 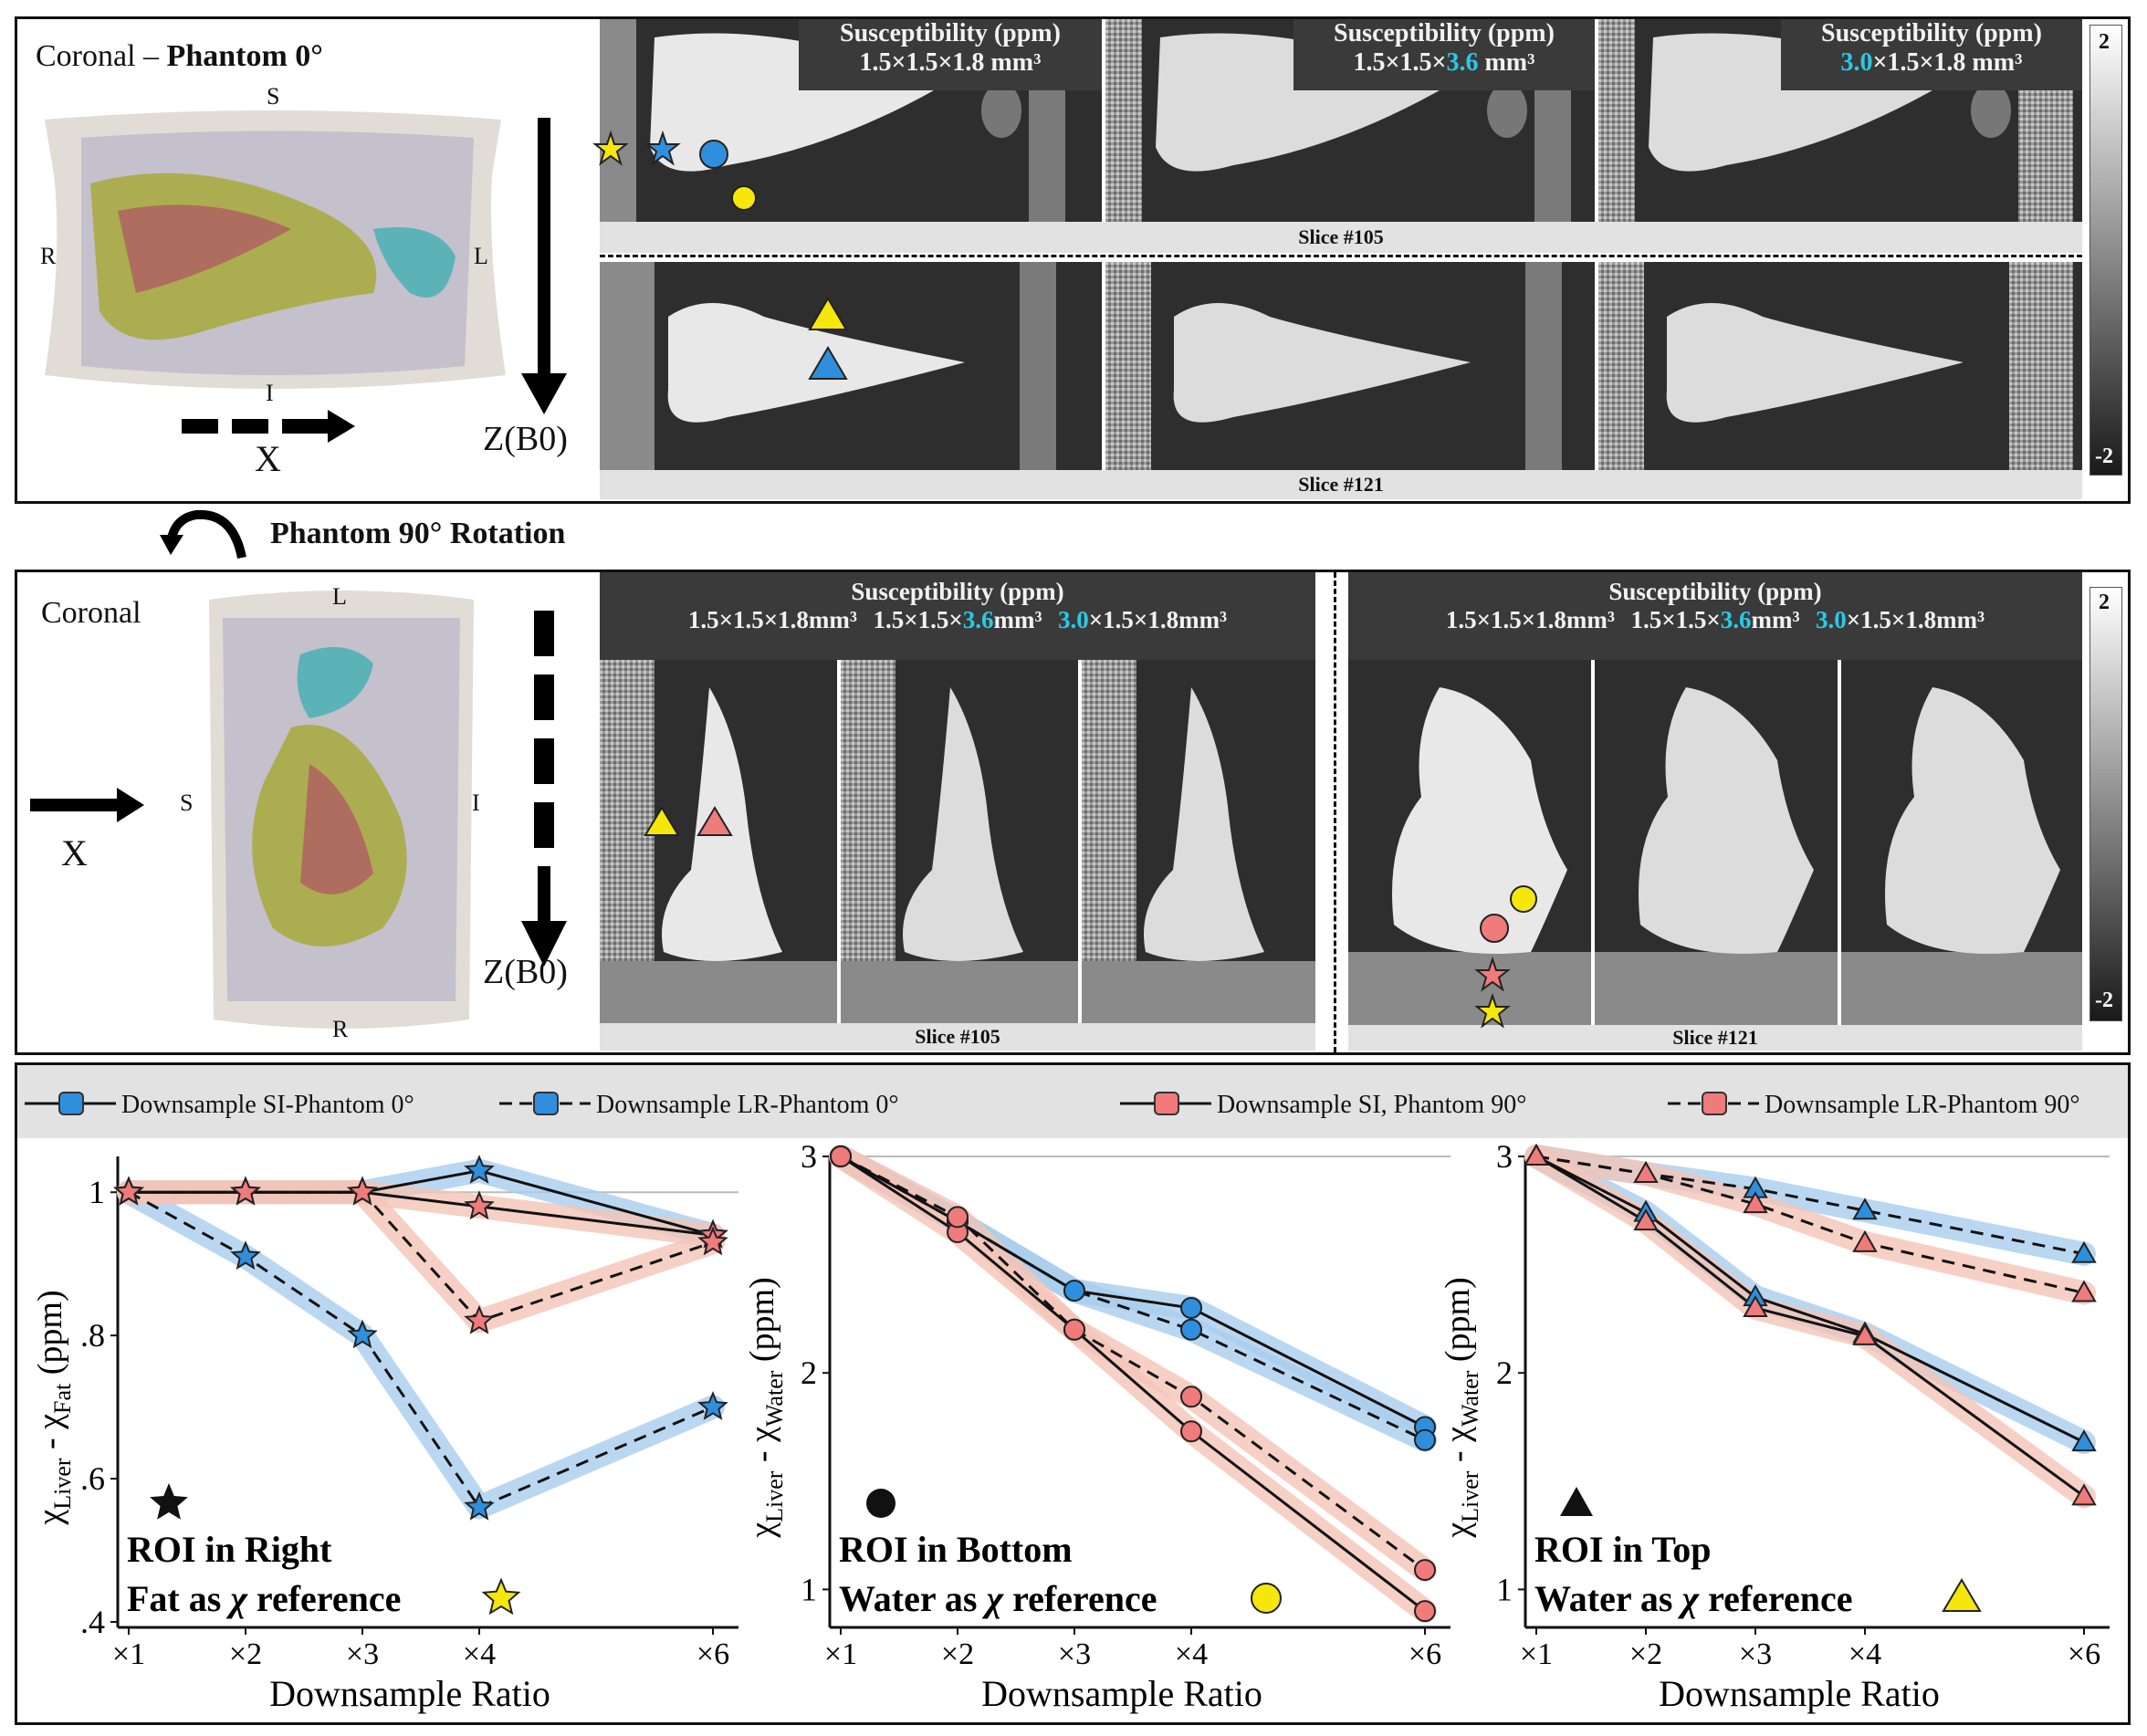 What do you see at coordinates (747, 1105) in the screenshot?
I see `legend-label: Downsample LR-Phantom 0°` at bounding box center [747, 1105].